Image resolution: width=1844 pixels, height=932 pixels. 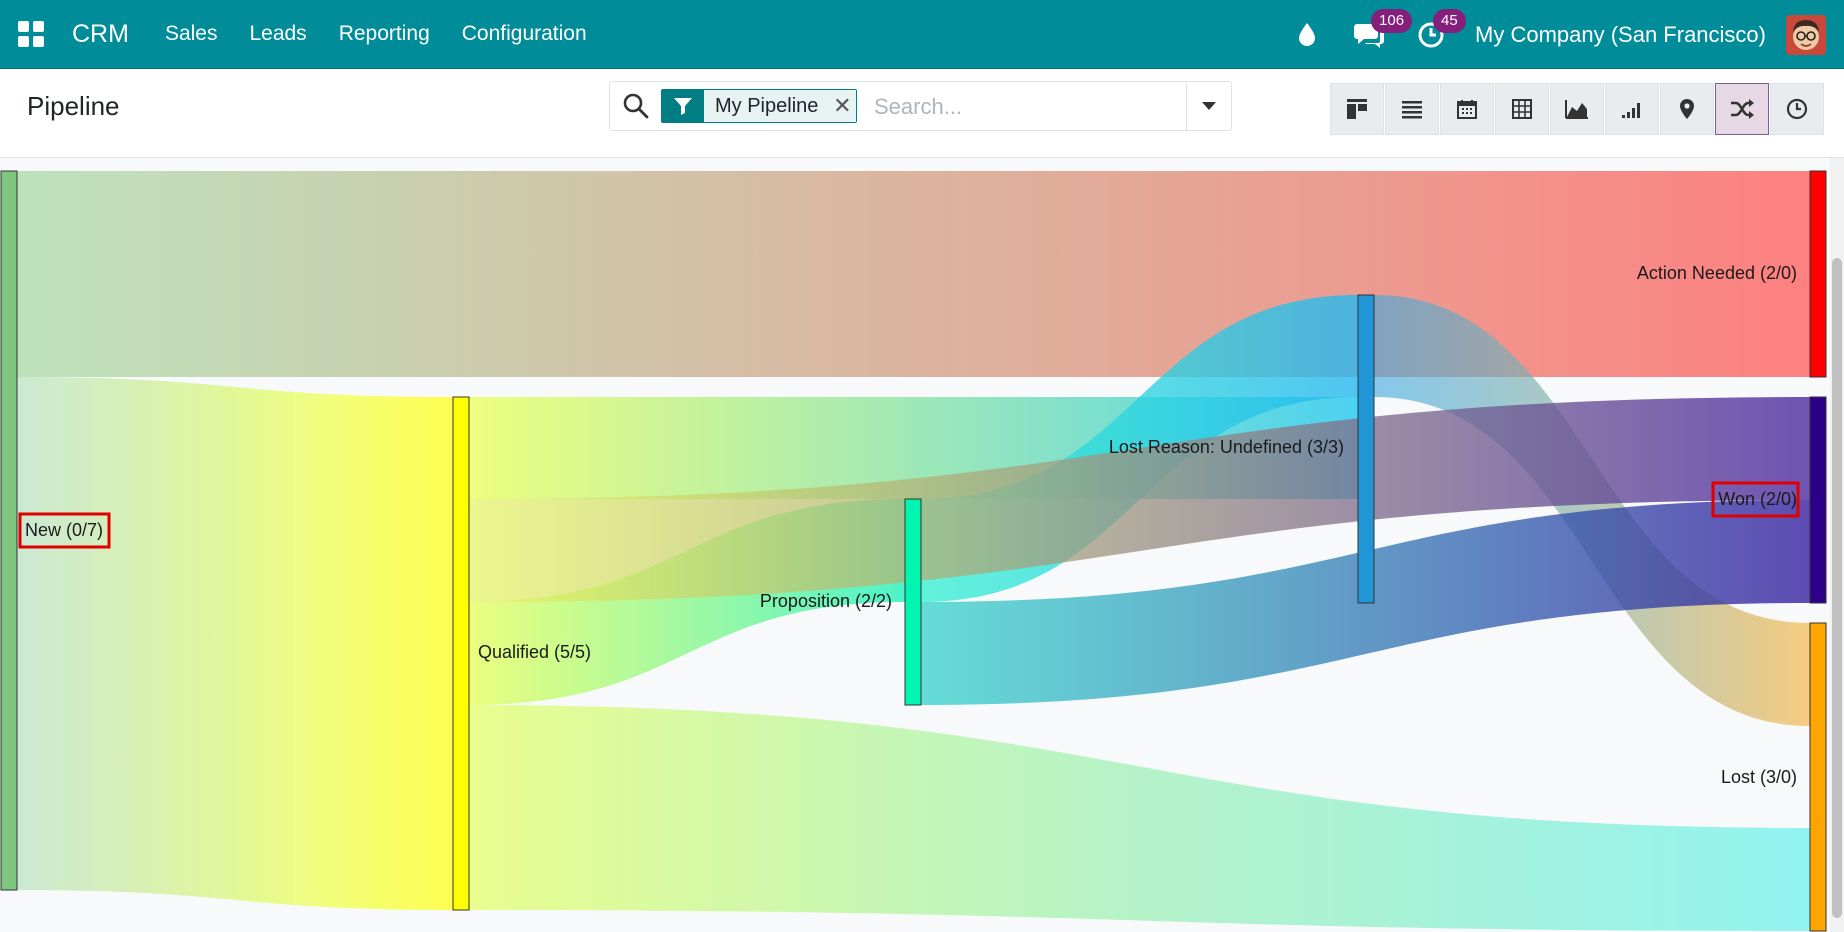 I want to click on caret-down-icon, so click(x=1209, y=106).